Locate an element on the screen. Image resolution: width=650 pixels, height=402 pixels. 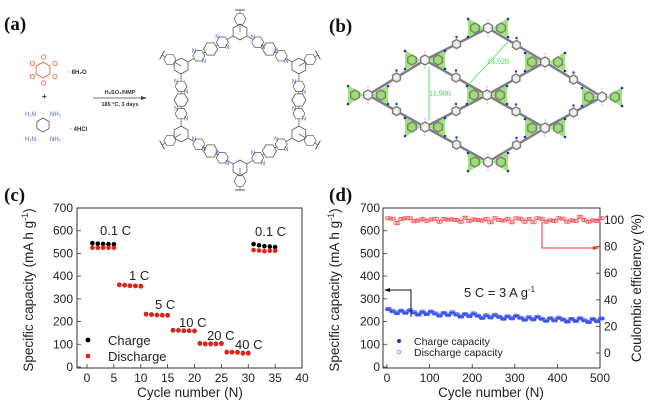
oxygen-atom-label: O is located at coordinates (44, 84).